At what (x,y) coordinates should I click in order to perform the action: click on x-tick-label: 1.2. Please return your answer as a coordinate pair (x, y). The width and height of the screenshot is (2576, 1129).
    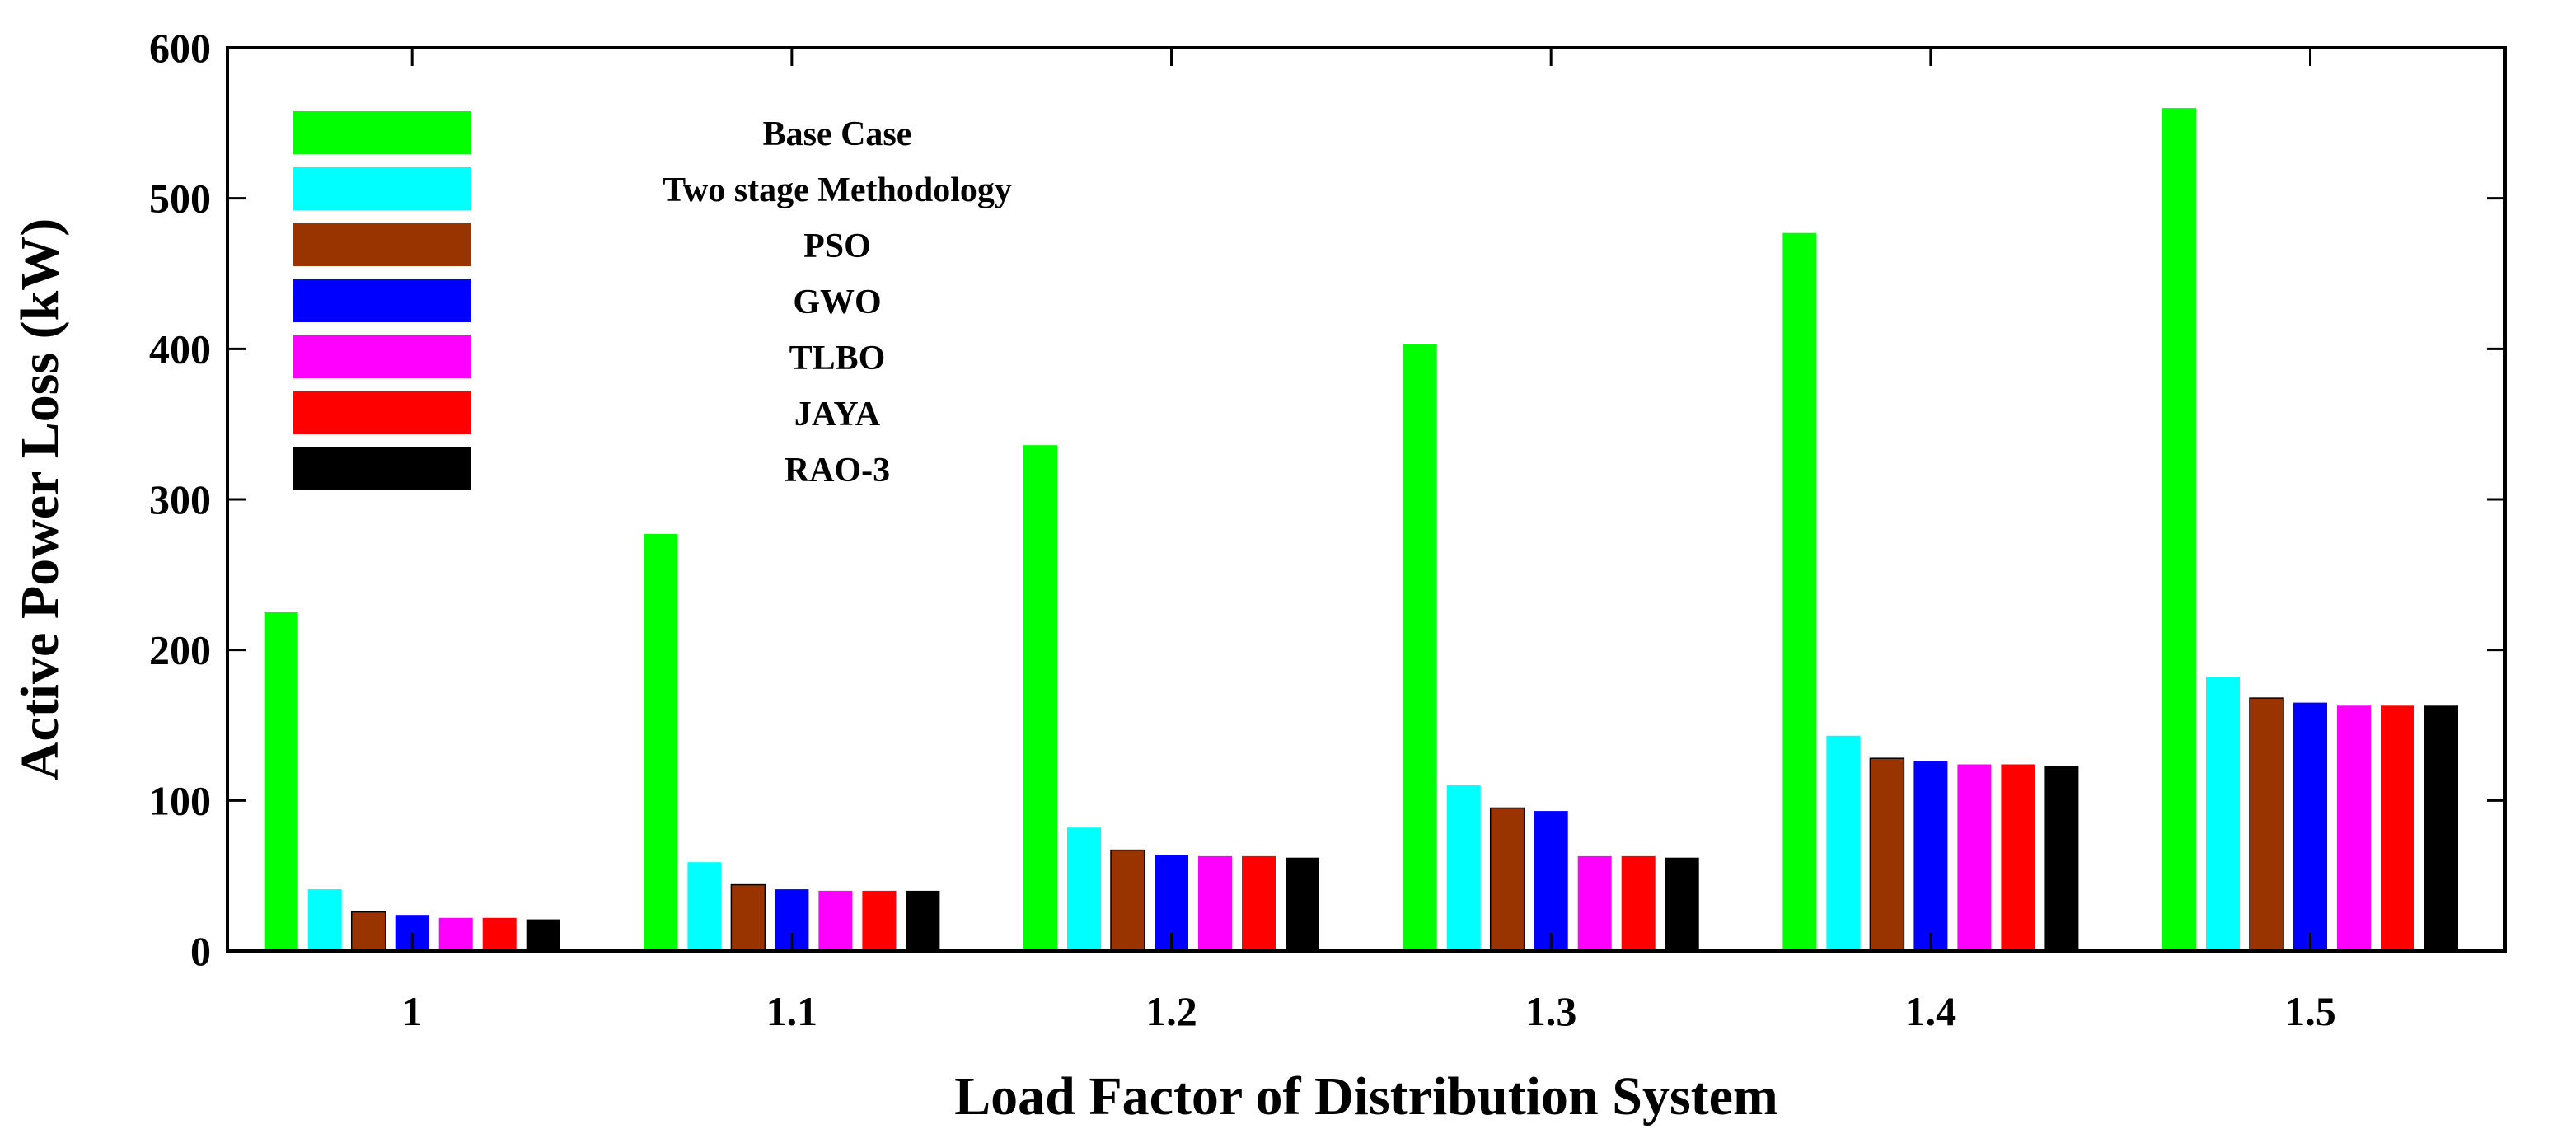
    Looking at the image, I should click on (1171, 1011).